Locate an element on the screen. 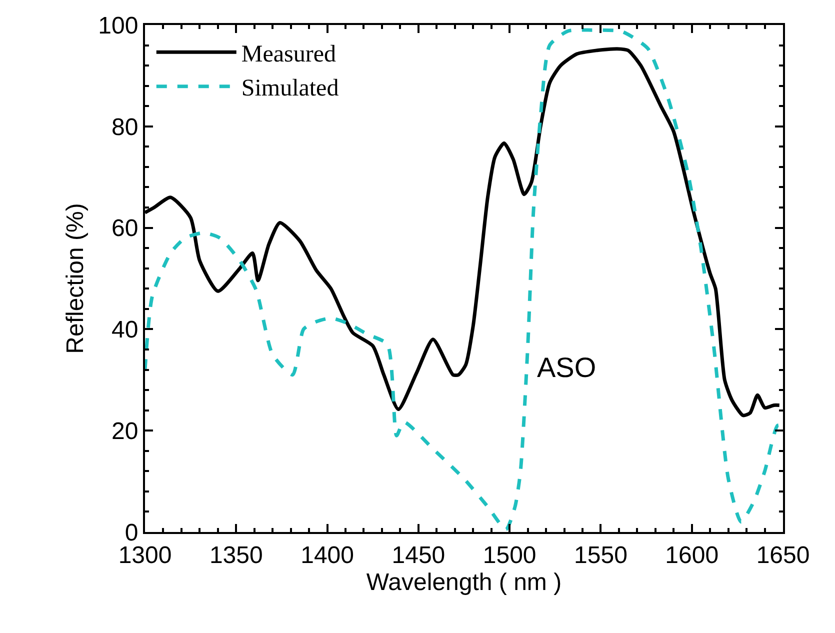 The image size is (835, 633). legend-label: Measured is located at coordinates (288, 55).